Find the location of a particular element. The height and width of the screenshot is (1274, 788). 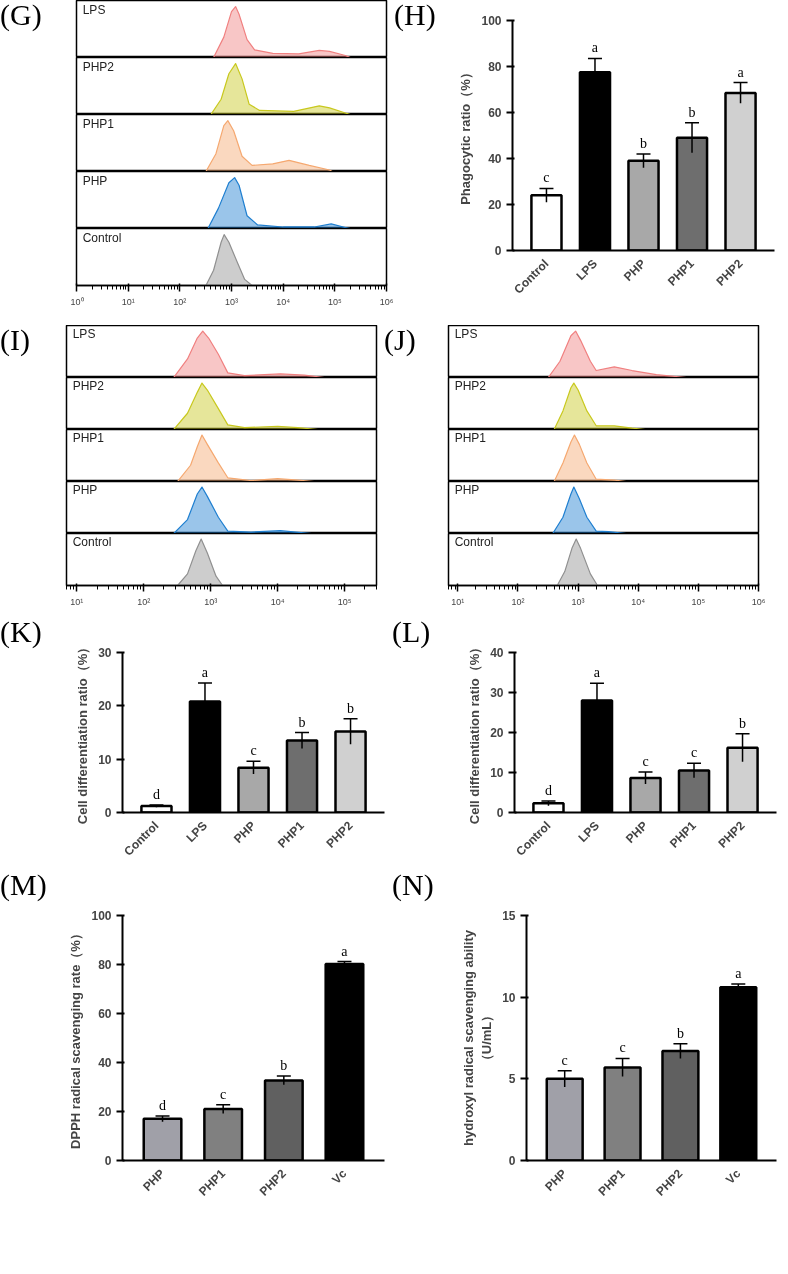

x-tick-label: 10⁰ is located at coordinates (77, 301).